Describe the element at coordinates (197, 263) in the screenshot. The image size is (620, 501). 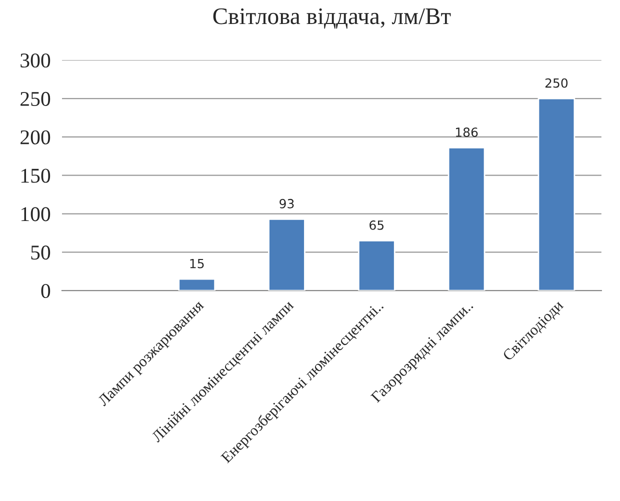
I see `data-label: 15` at that location.